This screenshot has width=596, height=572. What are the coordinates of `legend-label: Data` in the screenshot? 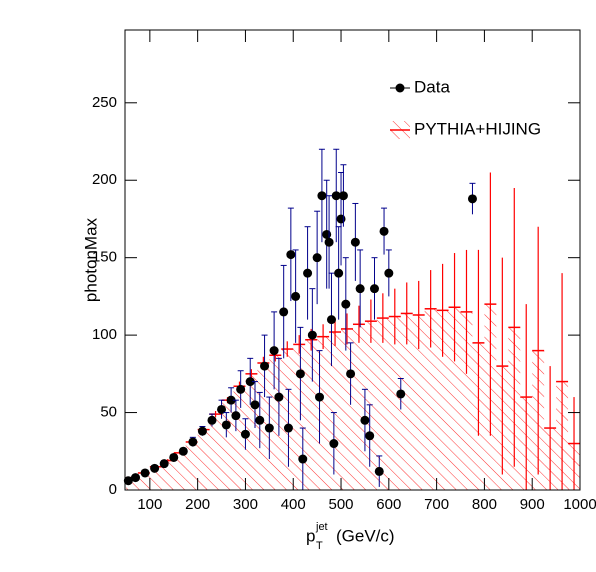 It's located at (432, 86).